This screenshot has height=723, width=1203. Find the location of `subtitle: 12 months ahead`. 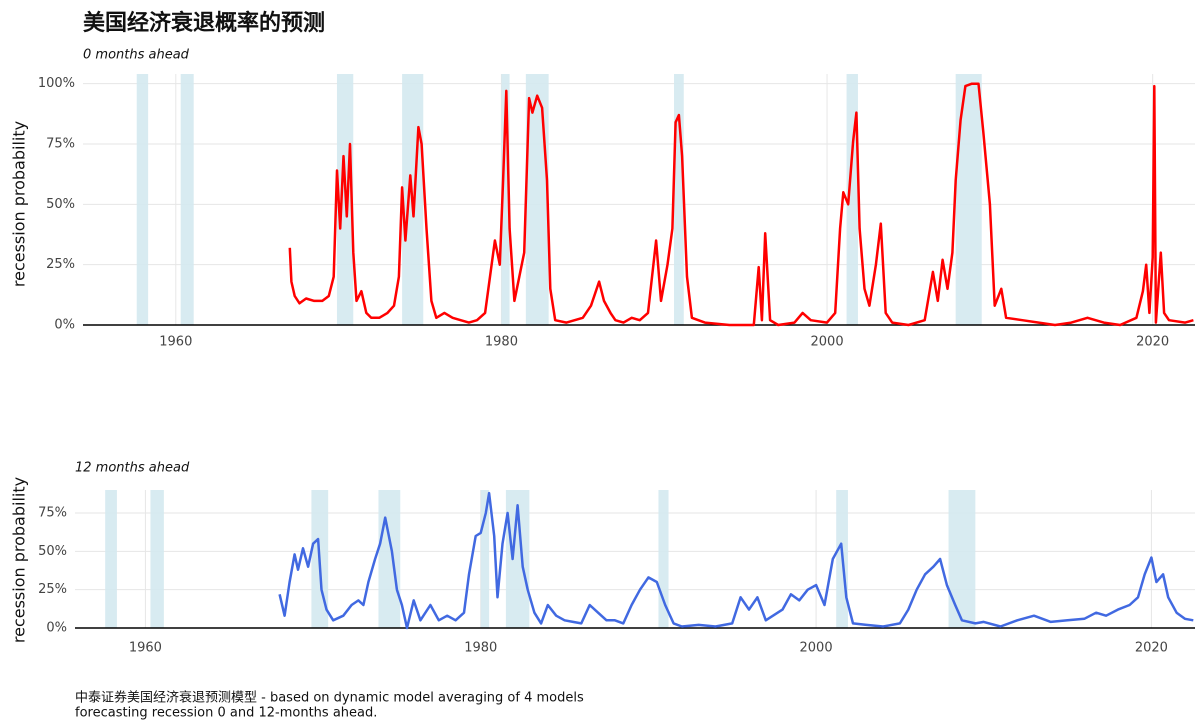

subtitle: 12 months ahead is located at coordinates (132, 468).